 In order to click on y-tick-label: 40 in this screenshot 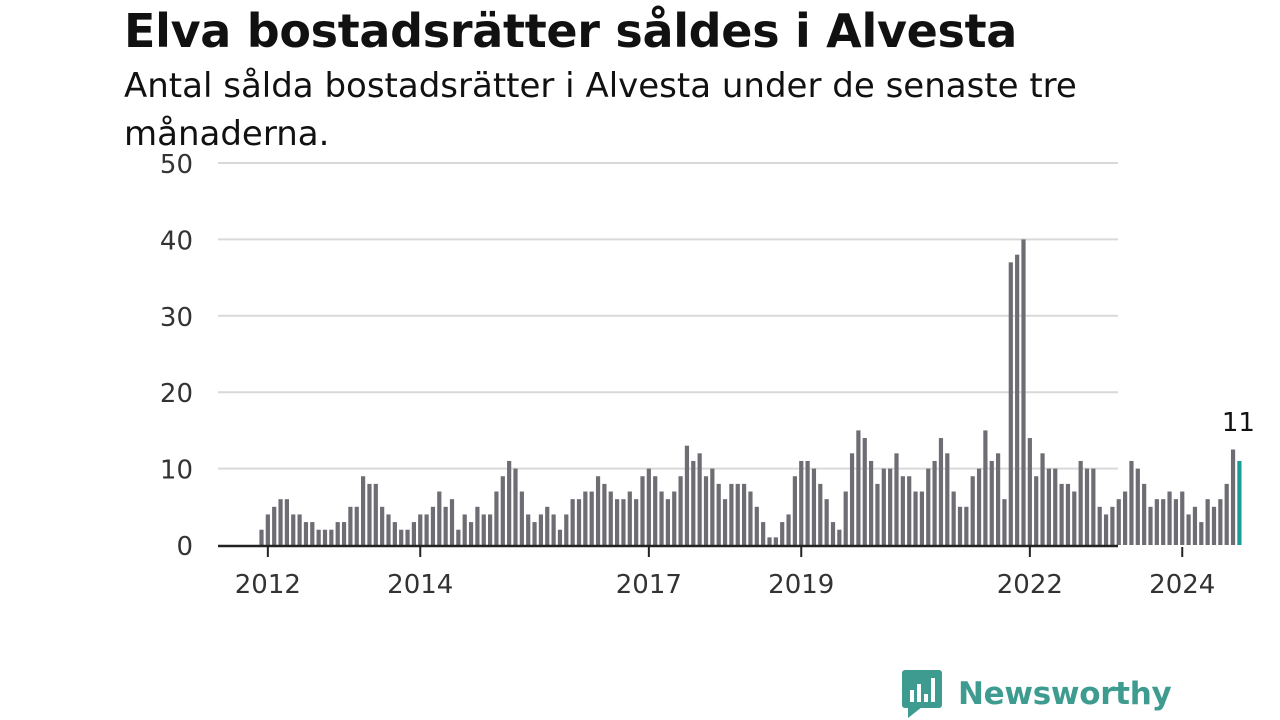, I will do `click(176, 241)`.